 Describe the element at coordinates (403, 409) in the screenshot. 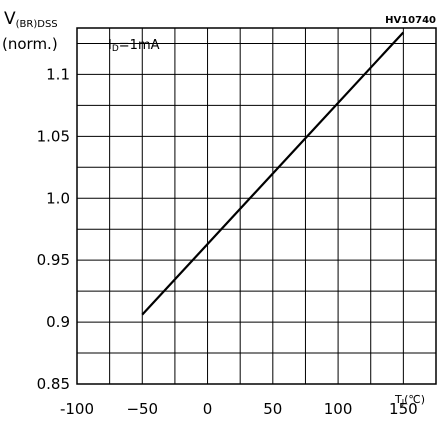

I see `x-tick-label: 150` at that location.